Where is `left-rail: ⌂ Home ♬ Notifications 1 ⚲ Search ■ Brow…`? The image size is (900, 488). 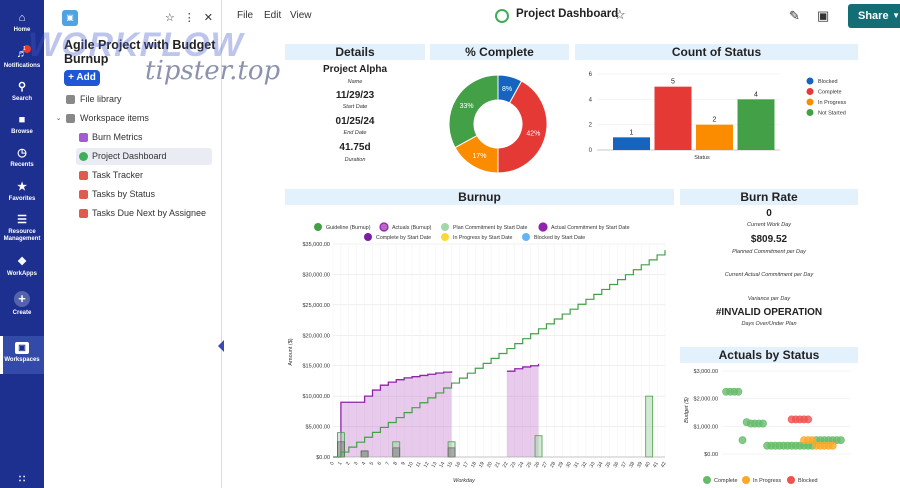
left-rail: ⌂ Home ♬ Notifications 1 ⚲ Search ■ Brow… is located at coordinates (22, 244).